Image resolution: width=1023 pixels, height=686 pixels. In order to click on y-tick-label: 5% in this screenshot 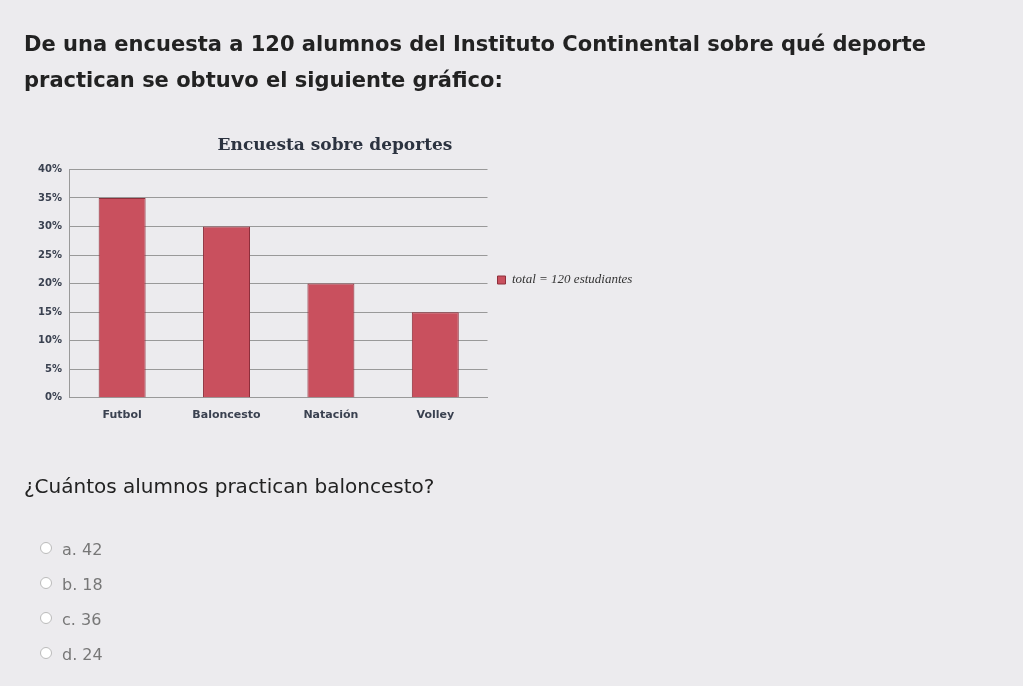, I will do `click(53, 368)`.